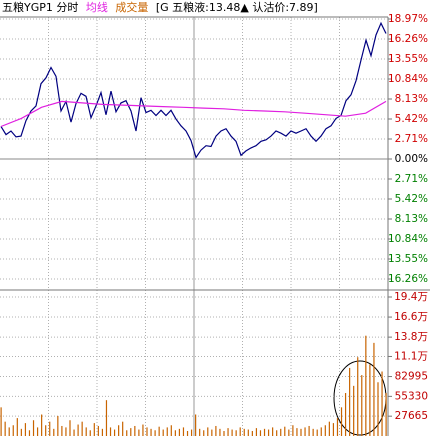  What do you see at coordinates (411, 356) in the screenshot?
I see `y-tick-label: 11.1万` at bounding box center [411, 356].